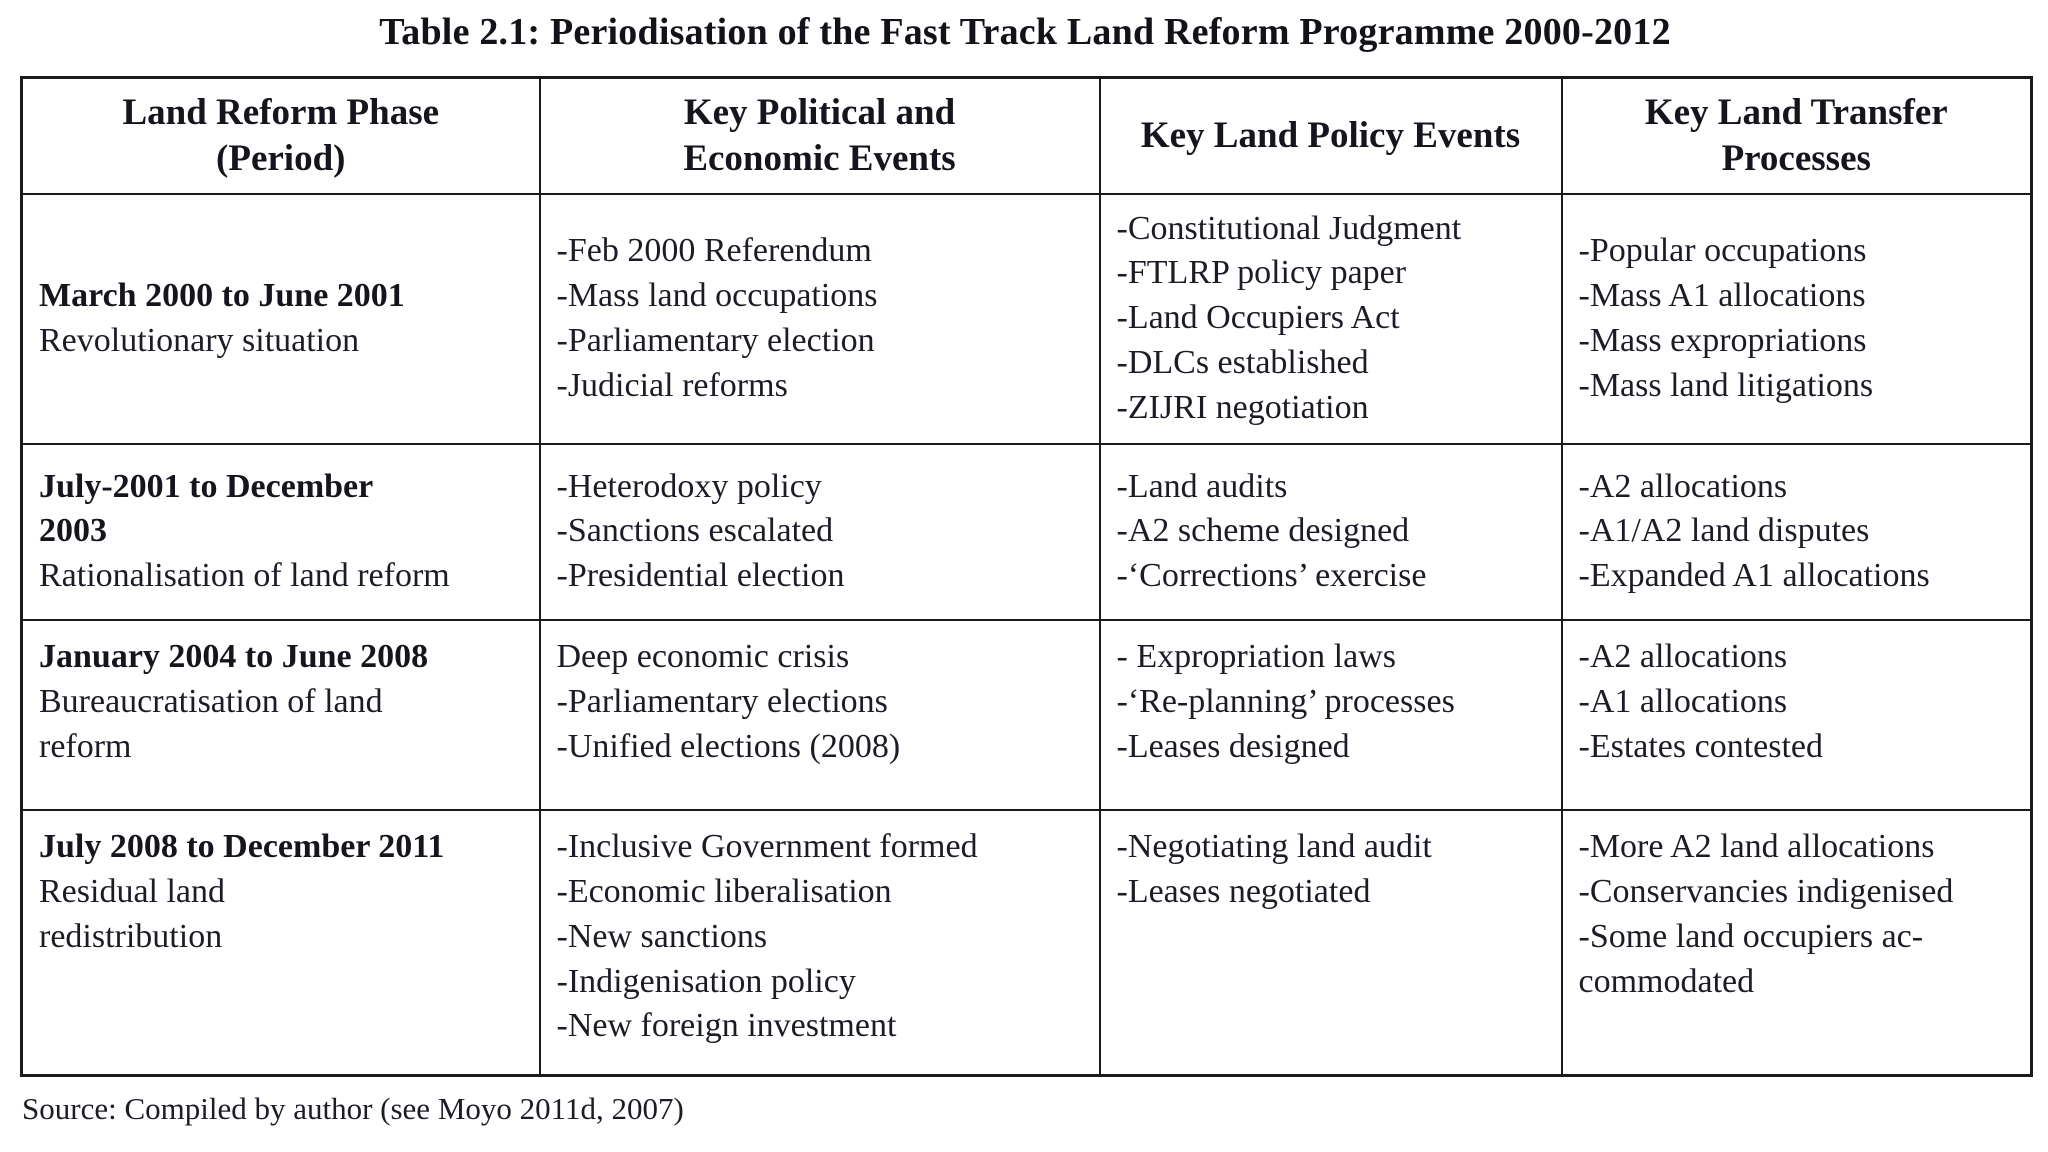 This screenshot has width=2048, height=1152. I want to click on text-line: Bureaucratisation of land, so click(211, 701).